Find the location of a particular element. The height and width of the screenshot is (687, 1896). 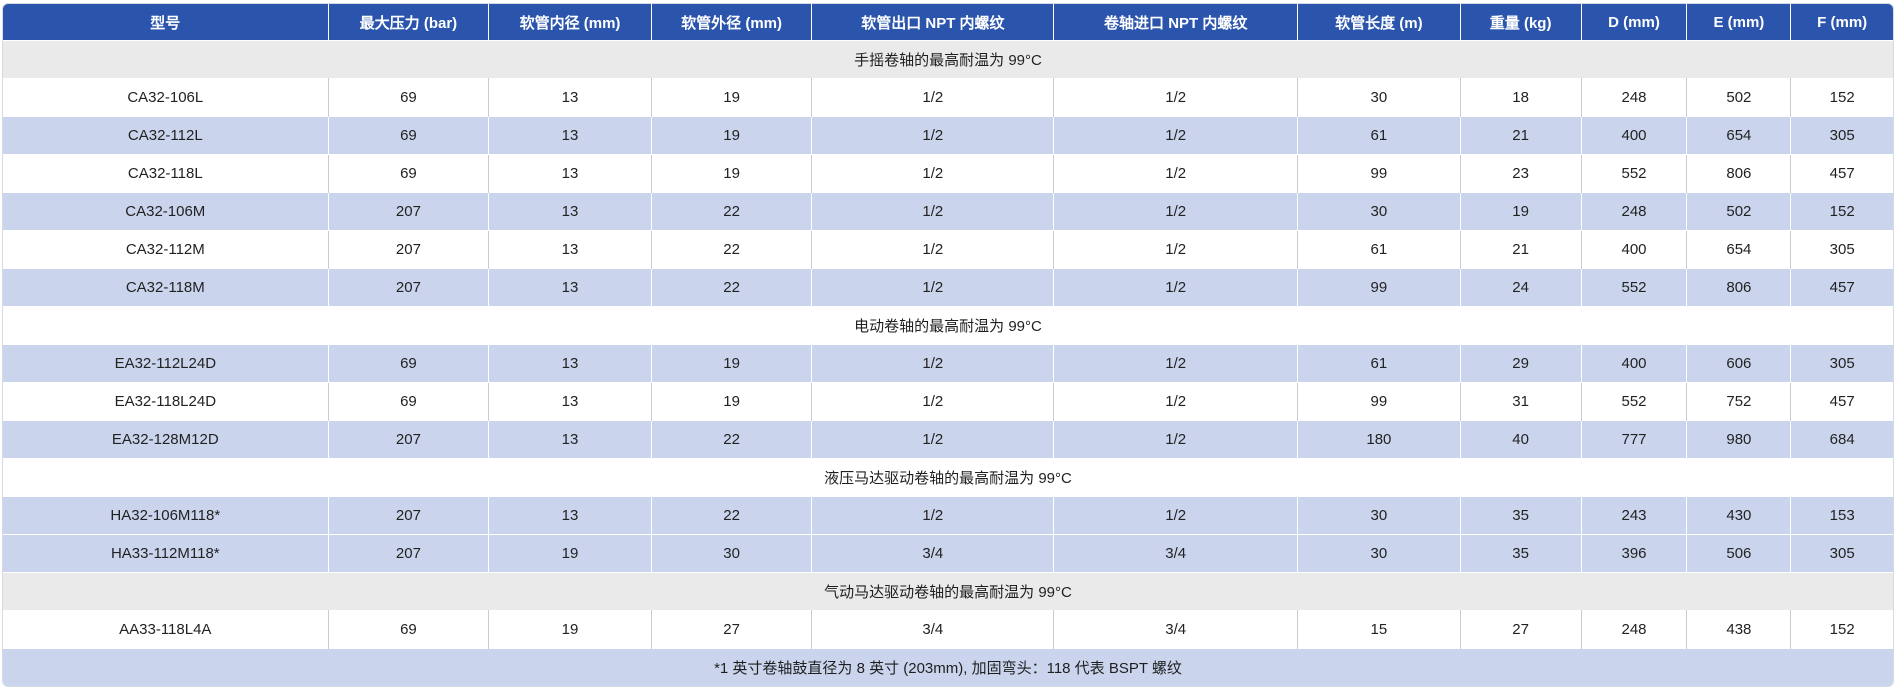

value-cell: 40 is located at coordinates (1521, 439).